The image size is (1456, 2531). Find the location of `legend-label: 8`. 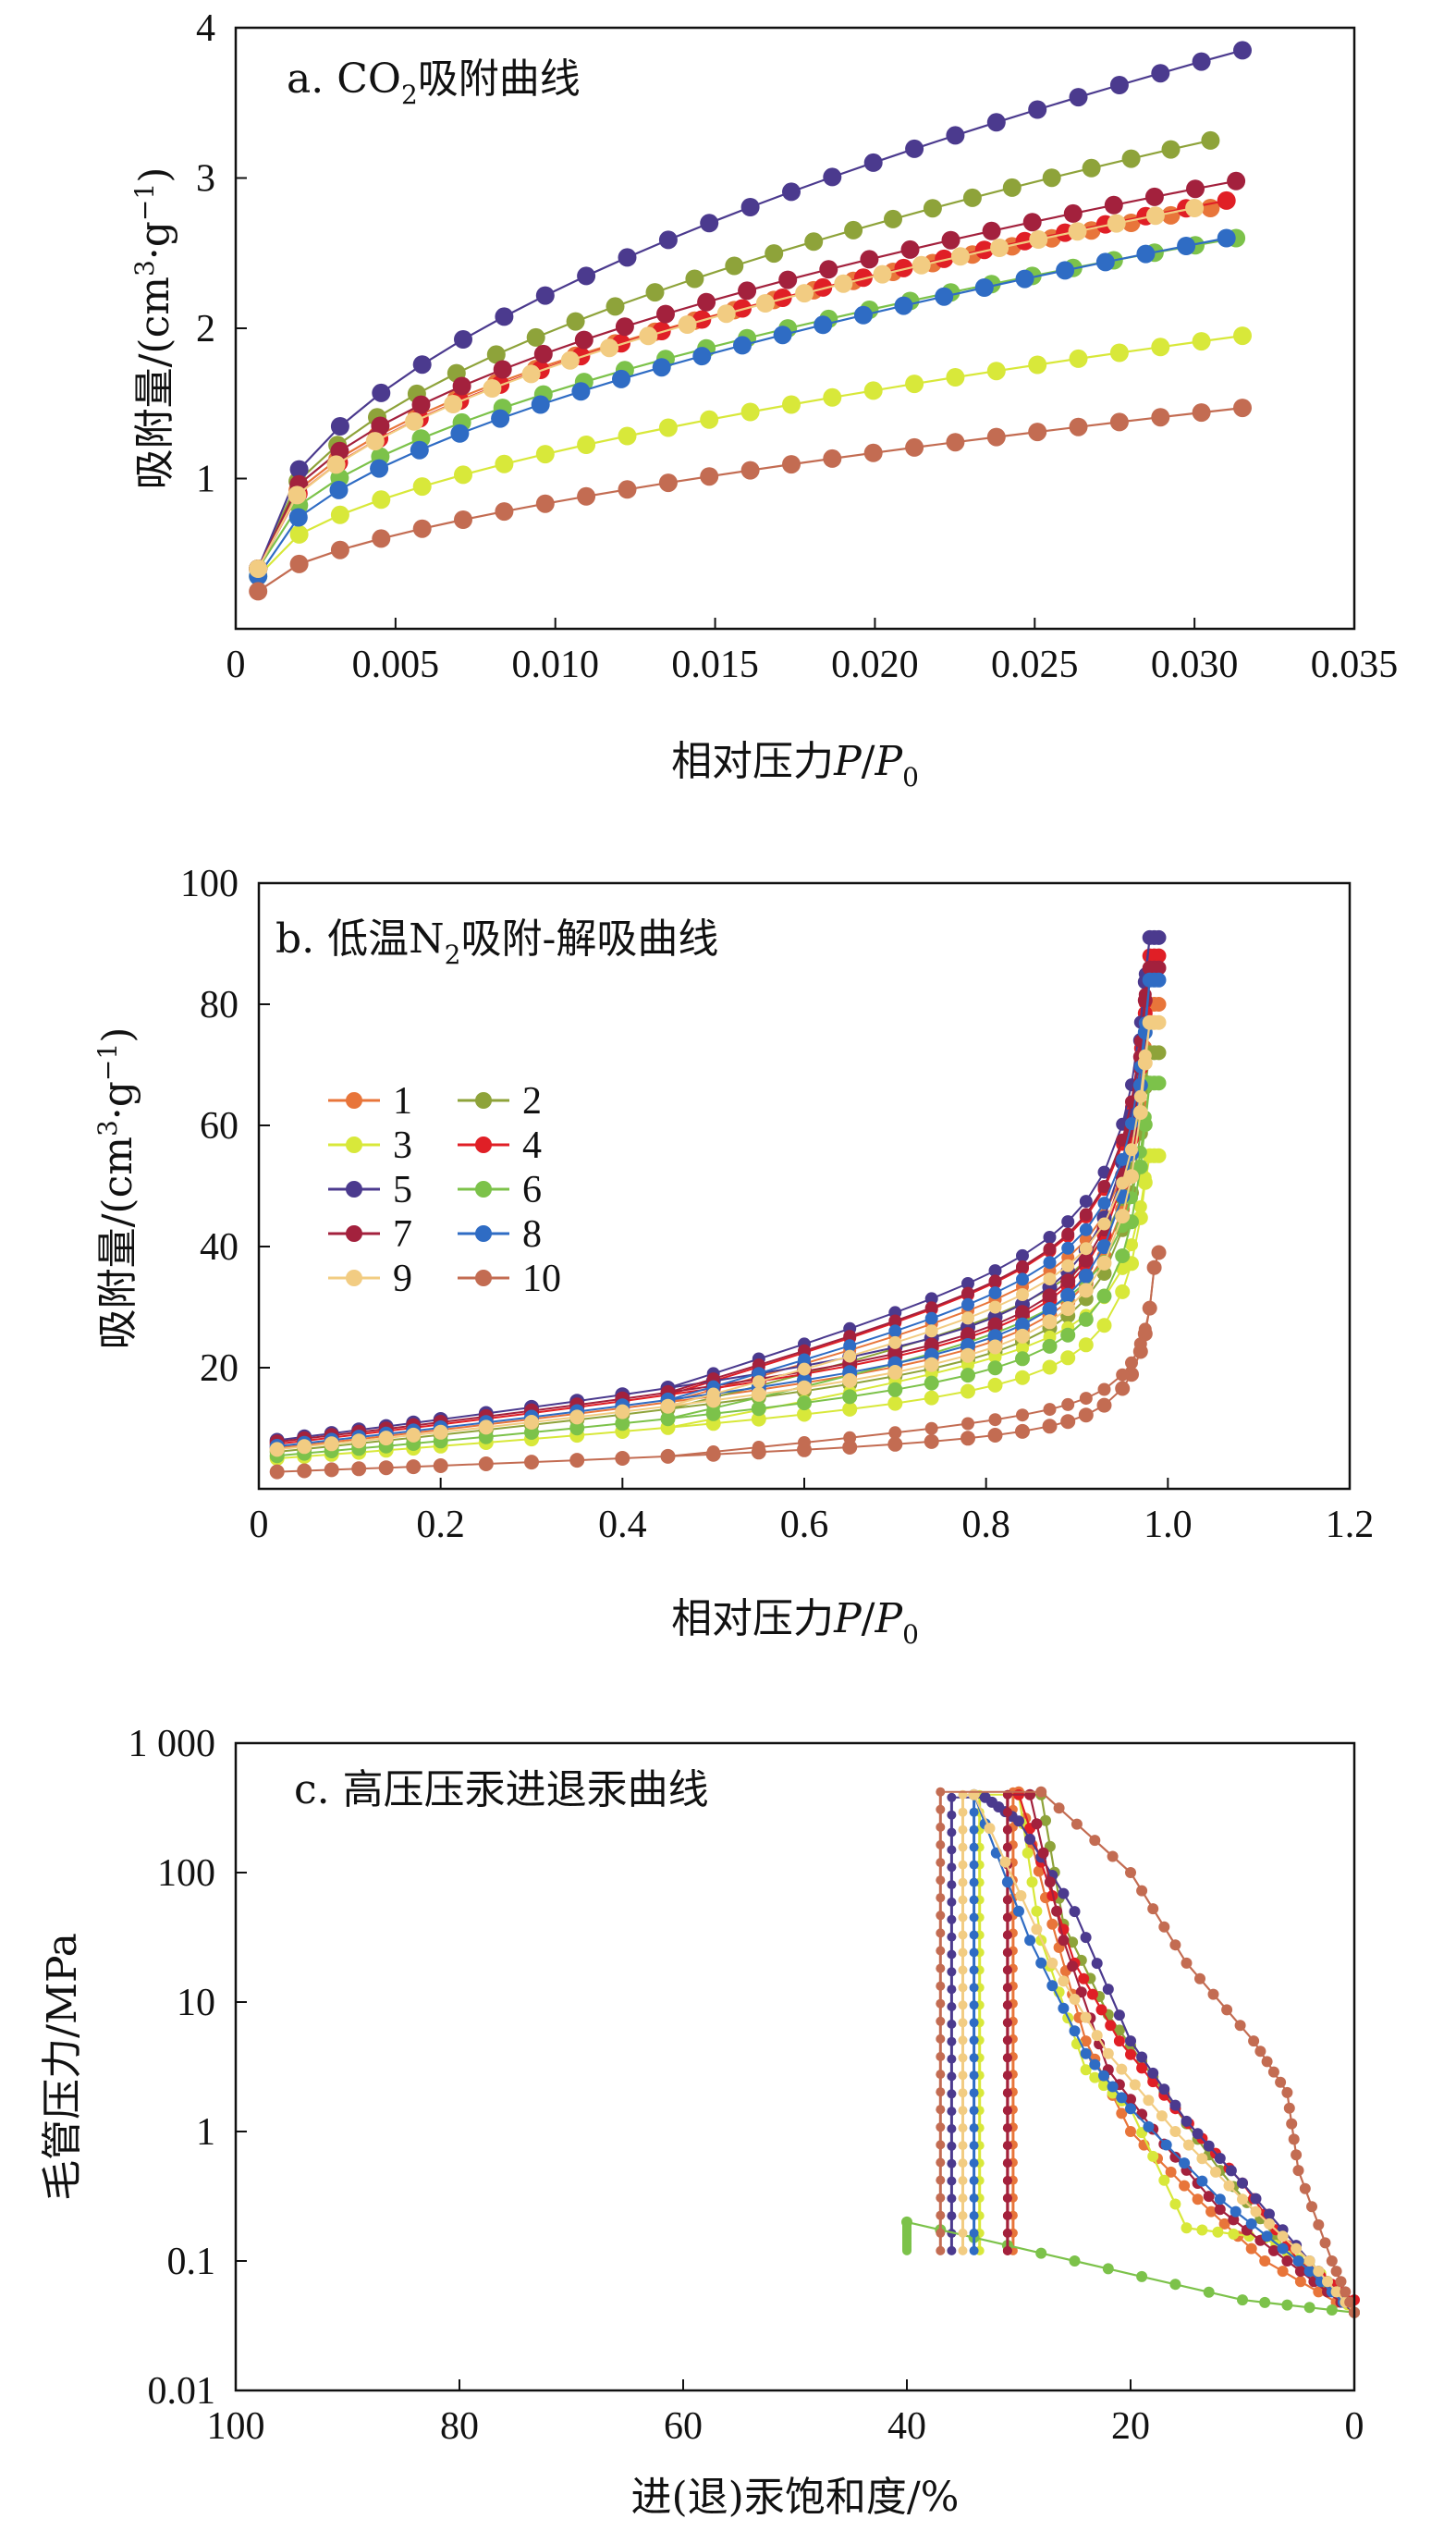

legend-label: 8 is located at coordinates (532, 1234).